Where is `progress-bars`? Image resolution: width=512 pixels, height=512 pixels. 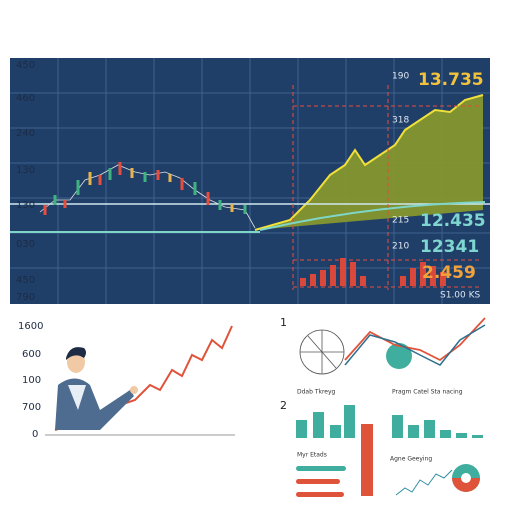 progress-bars is located at coordinates (321, 481).